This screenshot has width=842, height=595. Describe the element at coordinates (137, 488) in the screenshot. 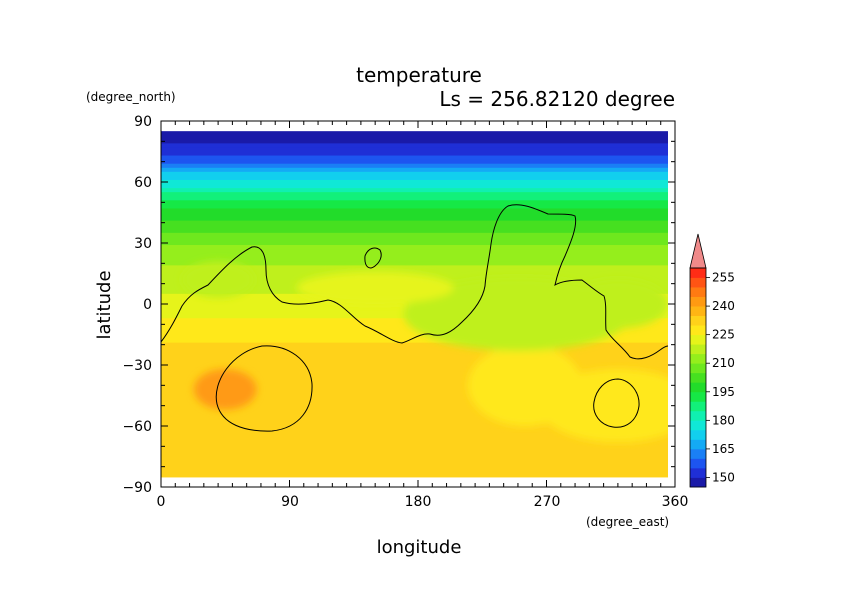

I see `y-tick-label: −90` at that location.